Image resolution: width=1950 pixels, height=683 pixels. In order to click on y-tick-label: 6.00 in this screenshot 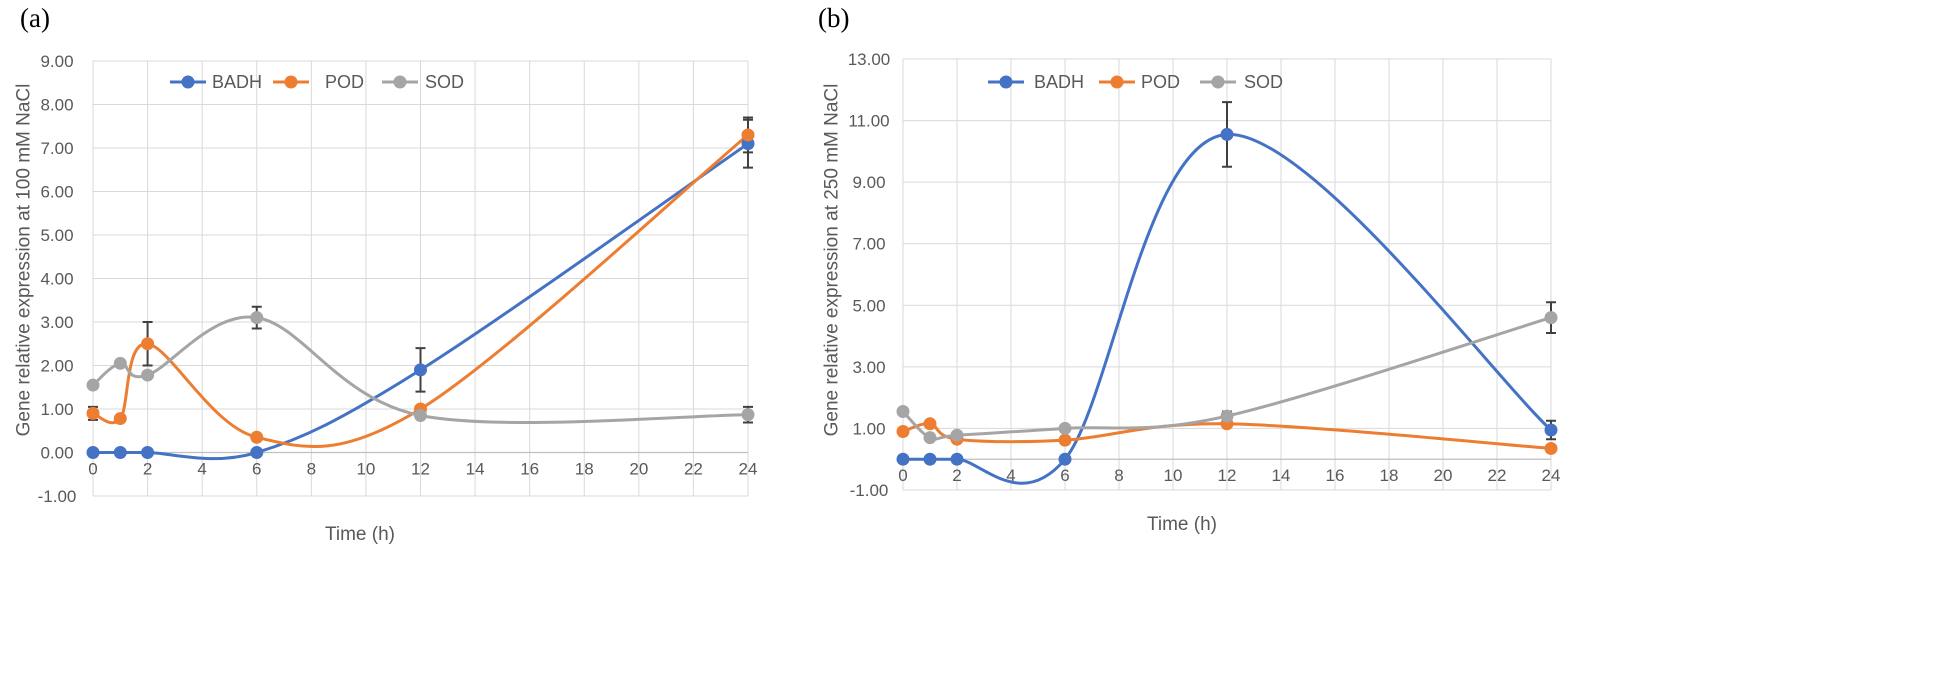, I will do `click(56, 192)`.